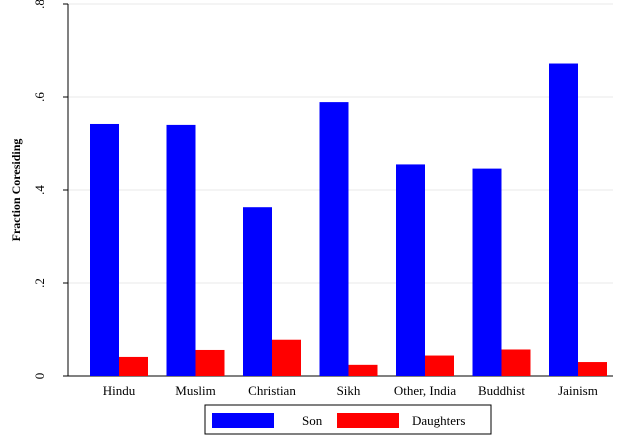 Image resolution: width=617 pixels, height=438 pixels. Describe the element at coordinates (425, 390) in the screenshot. I see `x-tick-label: Other, India` at that location.